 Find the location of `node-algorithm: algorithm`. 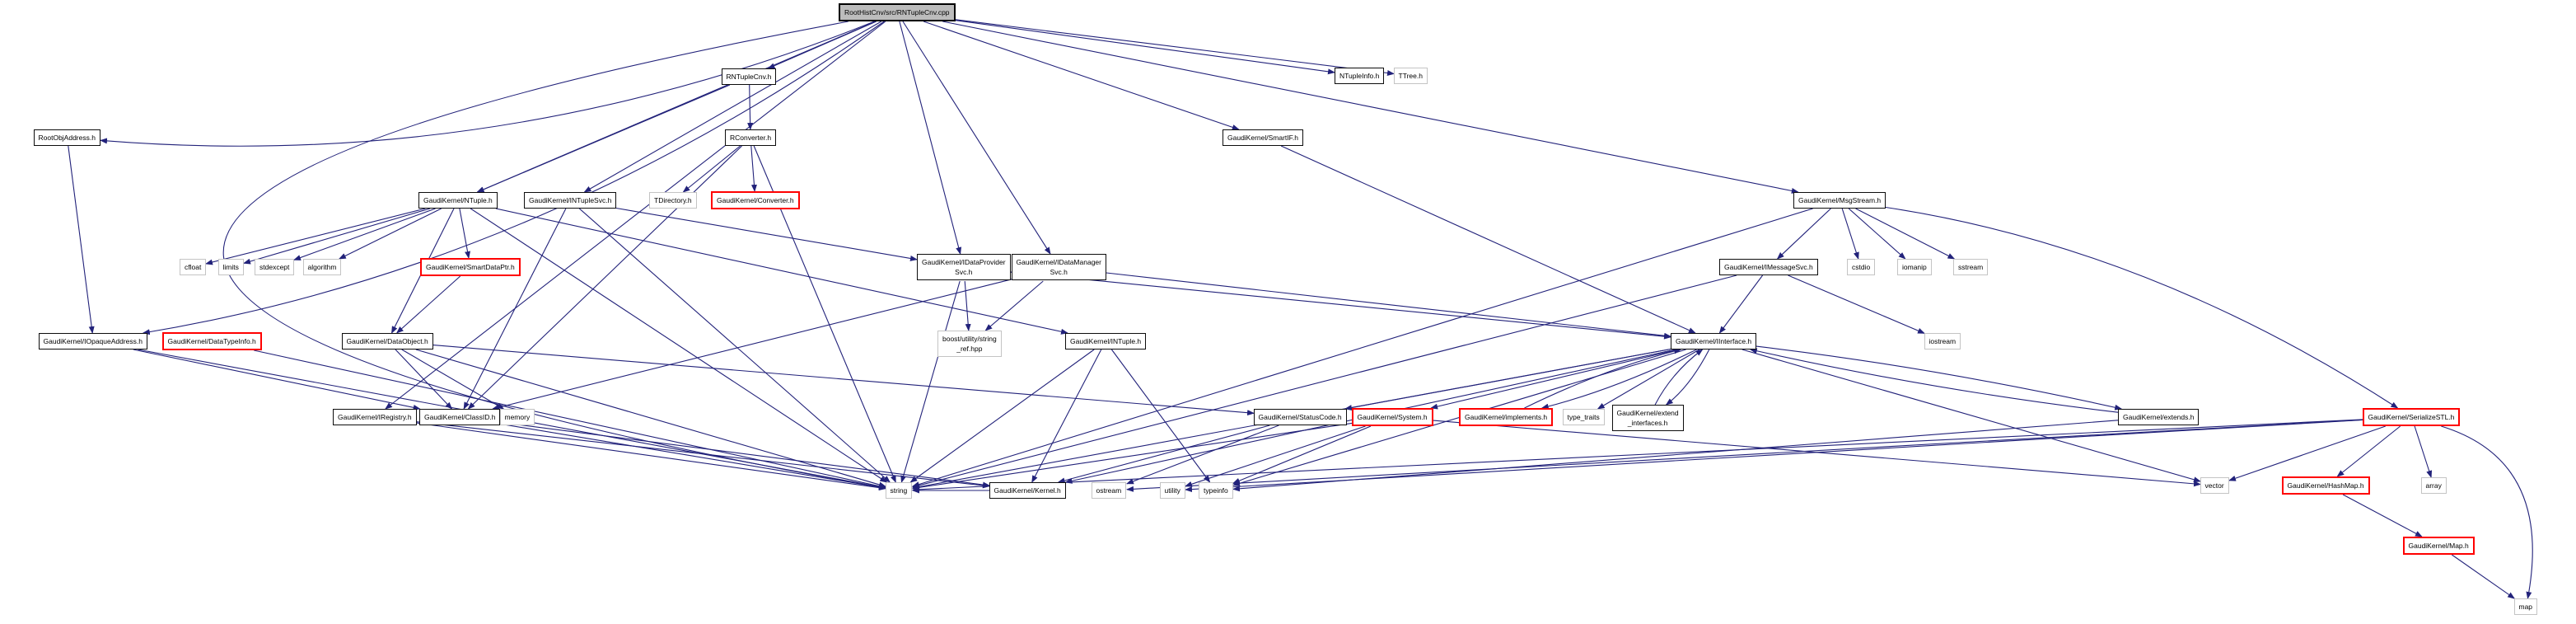

node-algorithm: algorithm is located at coordinates (322, 267).